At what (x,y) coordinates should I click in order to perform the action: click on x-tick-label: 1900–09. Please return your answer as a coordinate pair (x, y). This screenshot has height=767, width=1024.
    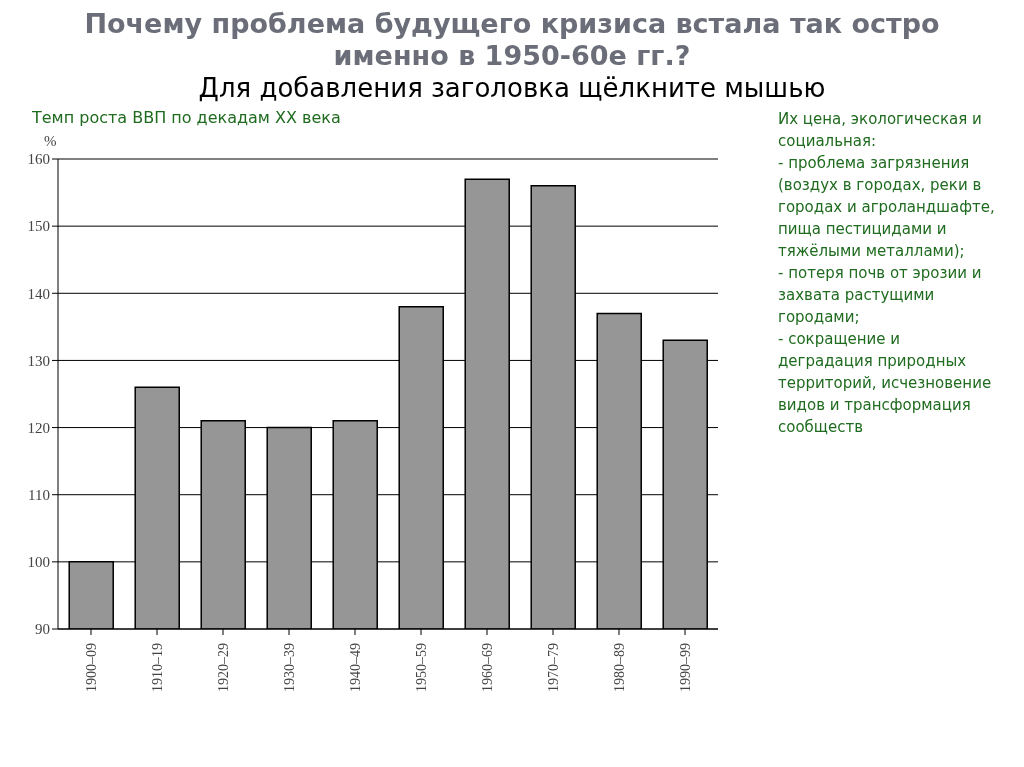
    Looking at the image, I should click on (91, 667).